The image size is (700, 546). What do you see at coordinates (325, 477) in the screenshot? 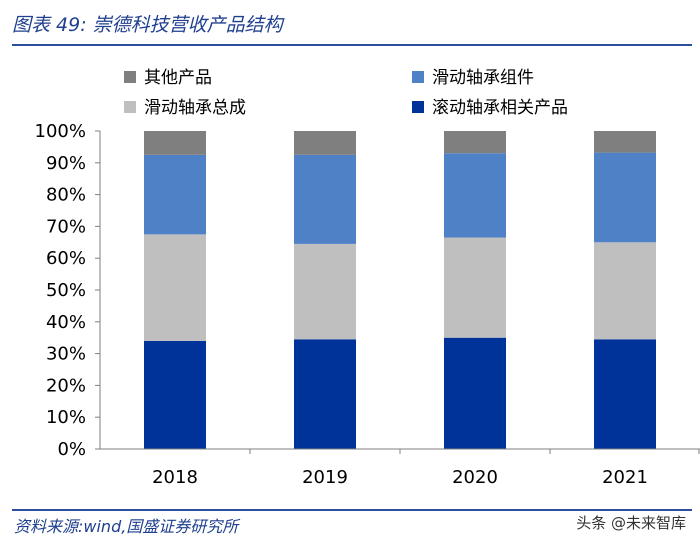
I see `x-tick-label: 2019` at bounding box center [325, 477].